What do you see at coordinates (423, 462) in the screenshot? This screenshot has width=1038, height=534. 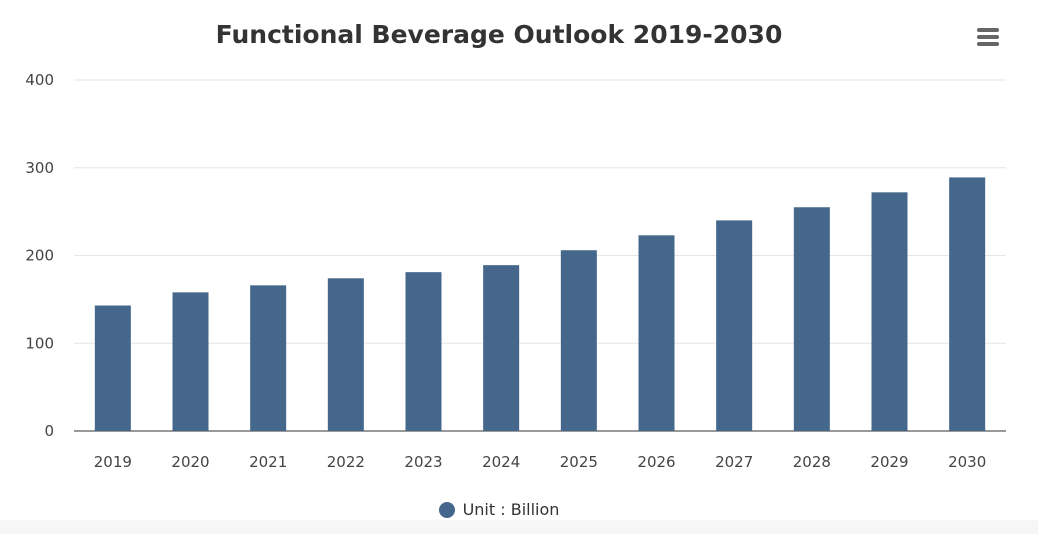 I see `x-tick-label: 2023` at bounding box center [423, 462].